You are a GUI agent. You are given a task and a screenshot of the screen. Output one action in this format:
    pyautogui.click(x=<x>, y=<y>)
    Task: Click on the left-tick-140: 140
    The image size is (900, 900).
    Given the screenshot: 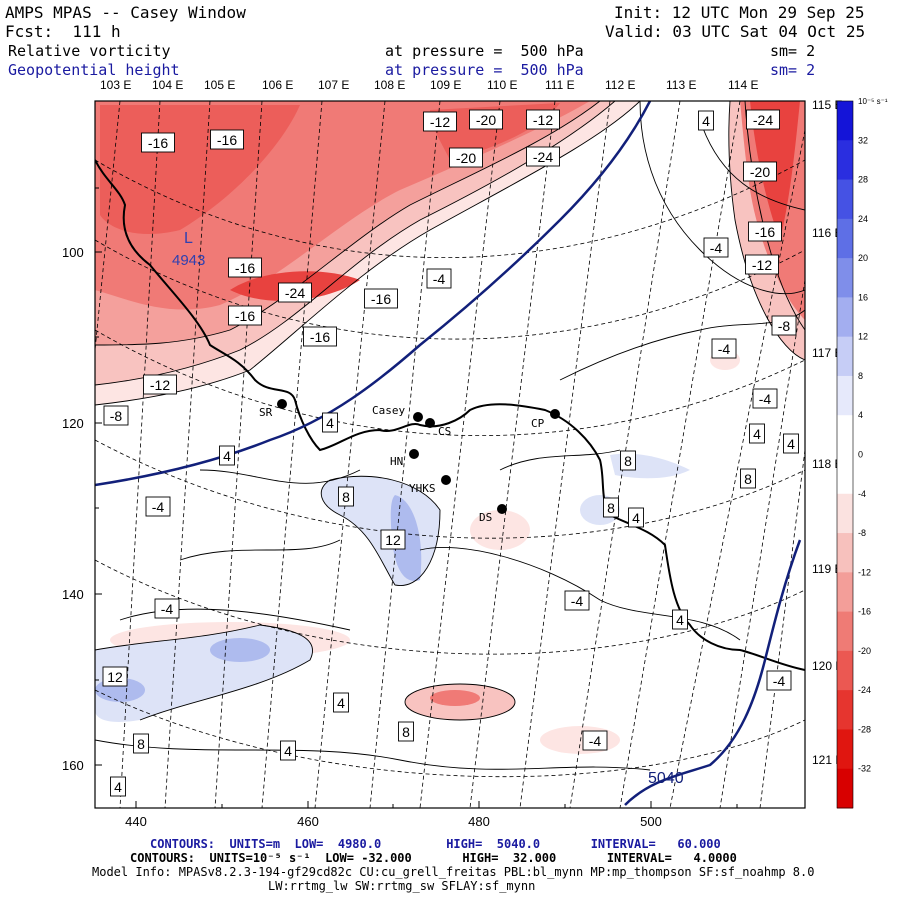 What is the action you would take?
    pyautogui.click(x=73, y=594)
    